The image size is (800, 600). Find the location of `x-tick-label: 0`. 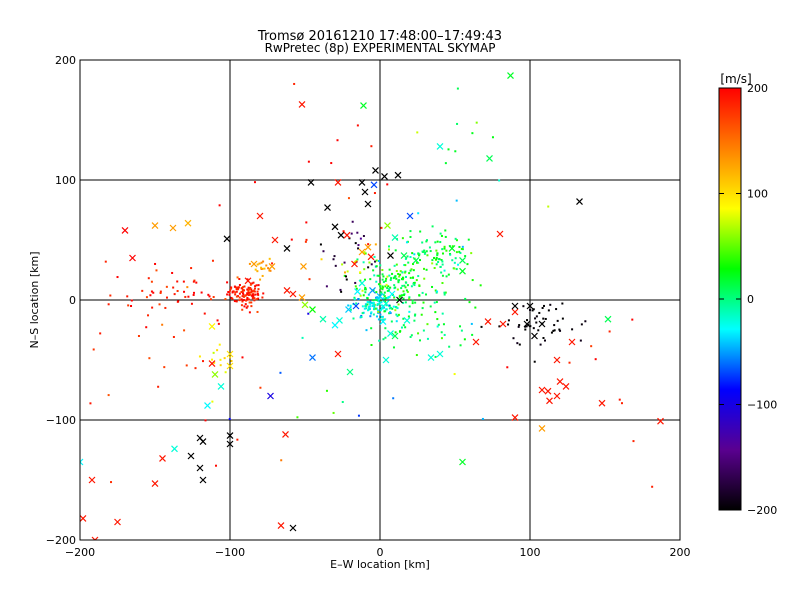

x-tick-label: 0 is located at coordinates (380, 552).